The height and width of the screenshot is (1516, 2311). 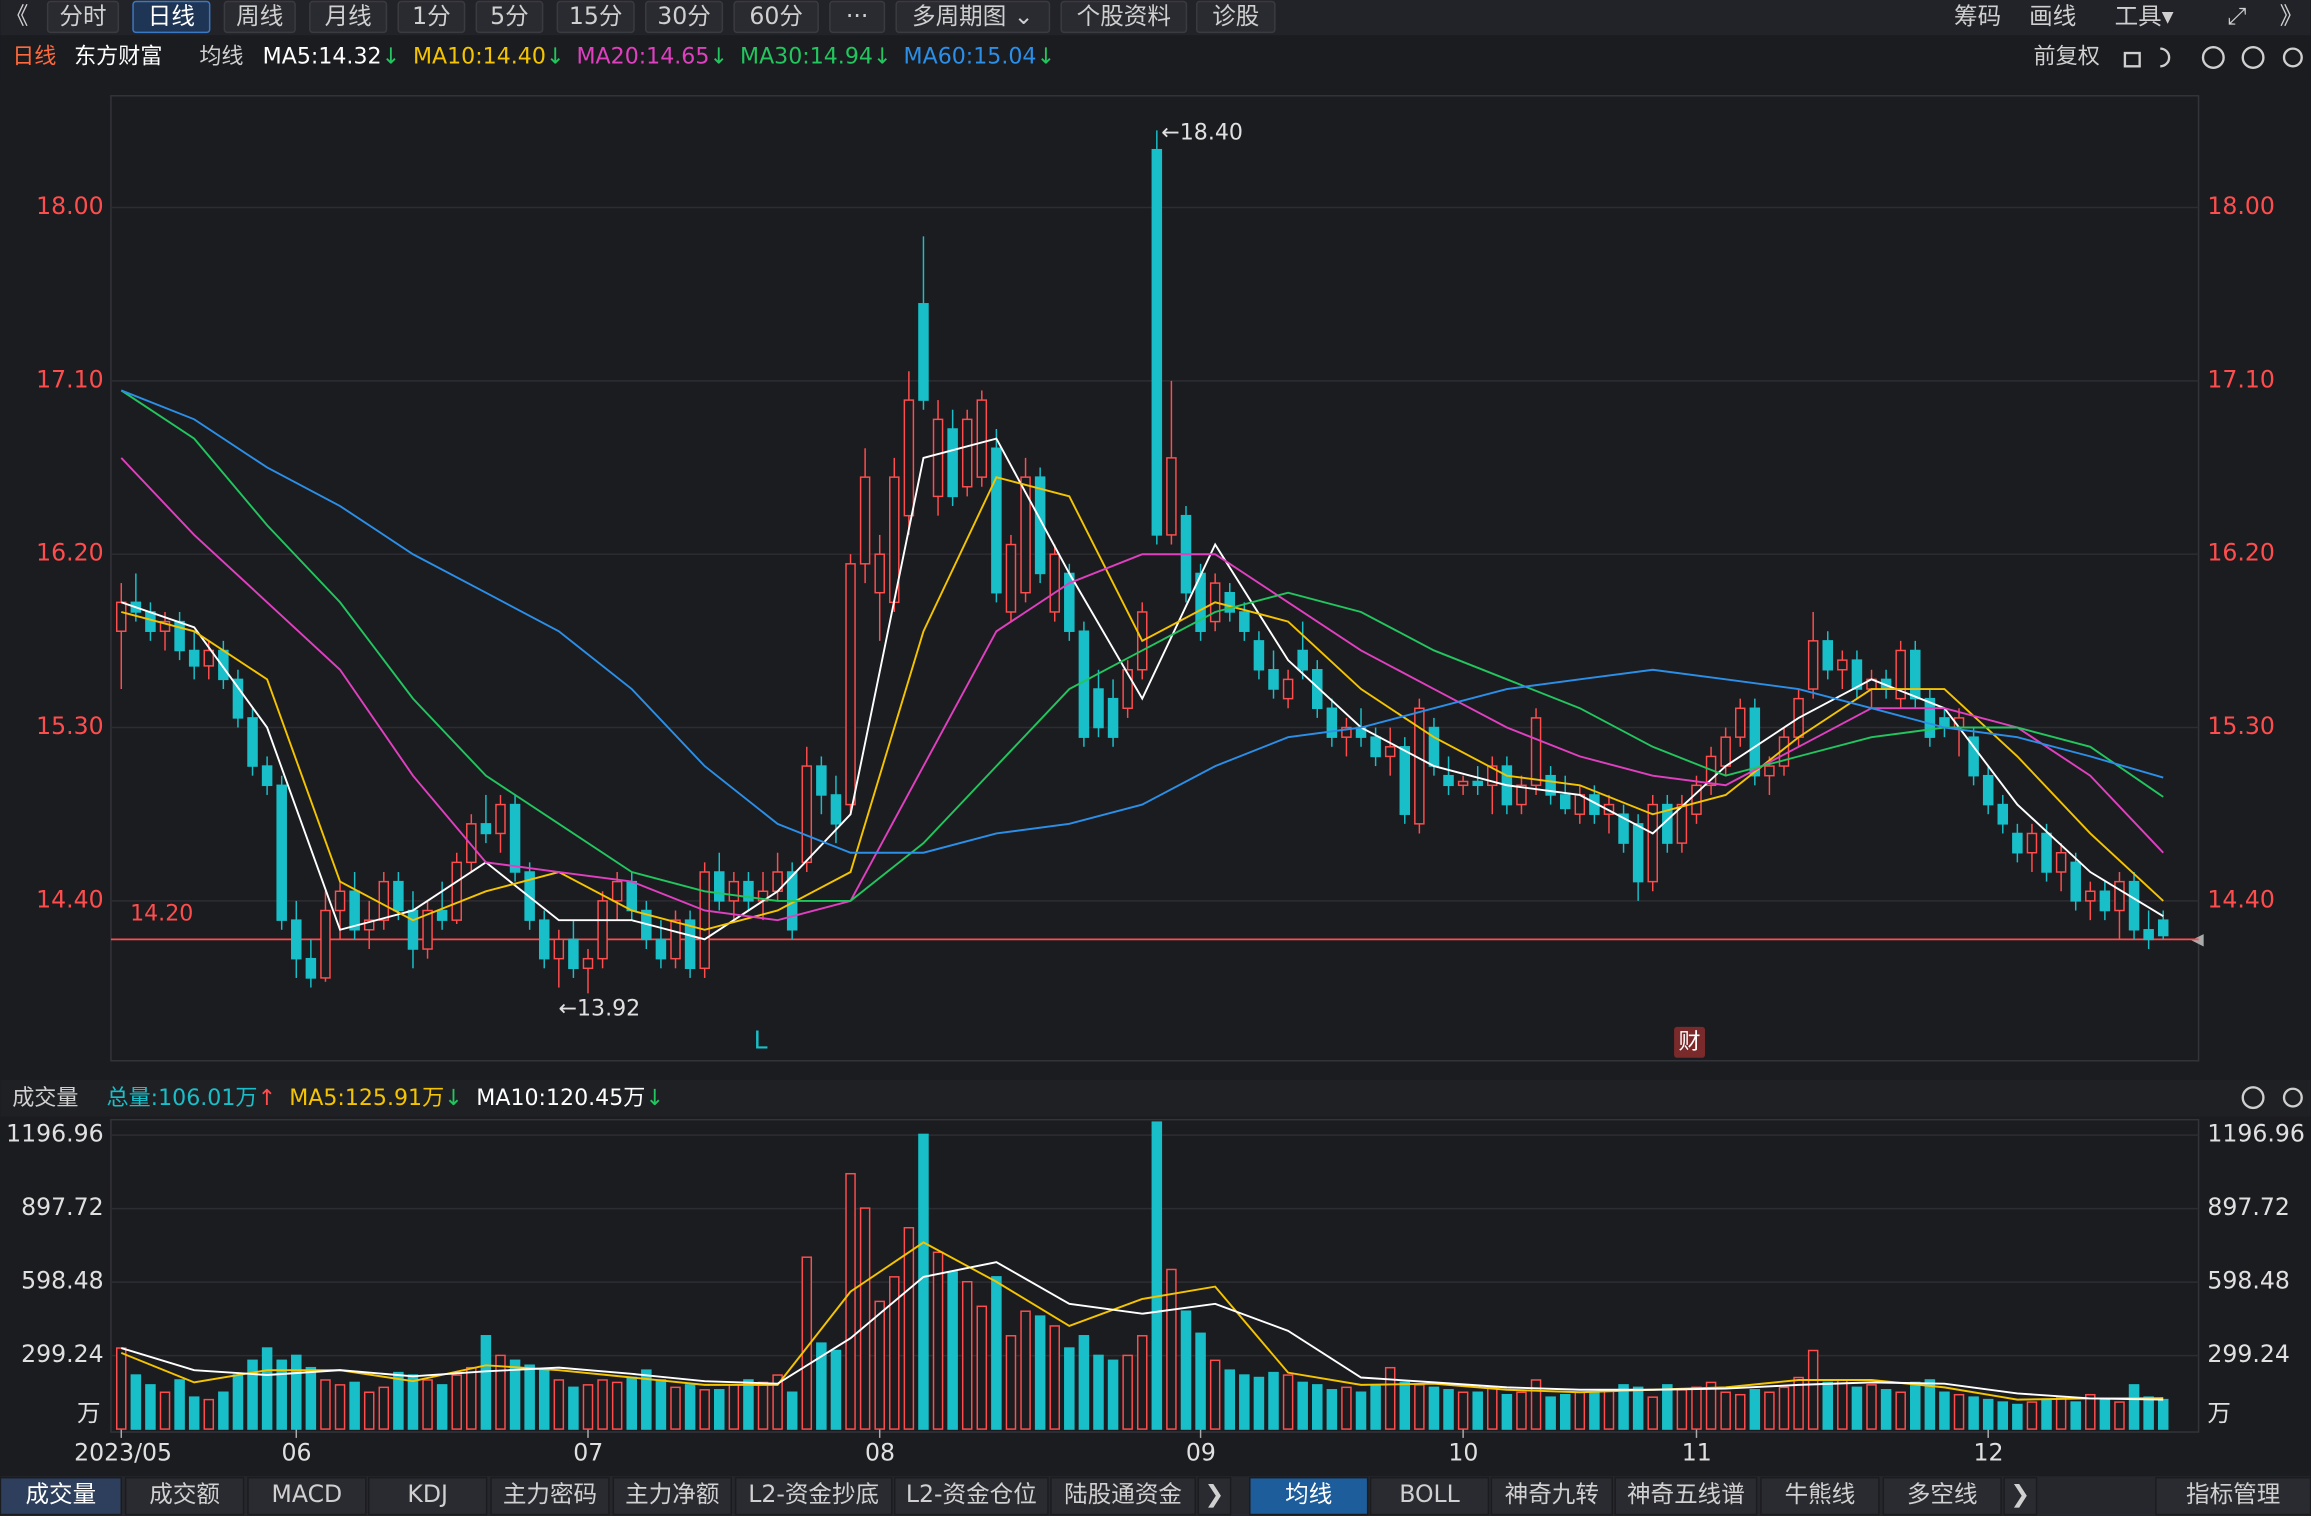 I want to click on tab-label: 主力净额, so click(x=672, y=1494).